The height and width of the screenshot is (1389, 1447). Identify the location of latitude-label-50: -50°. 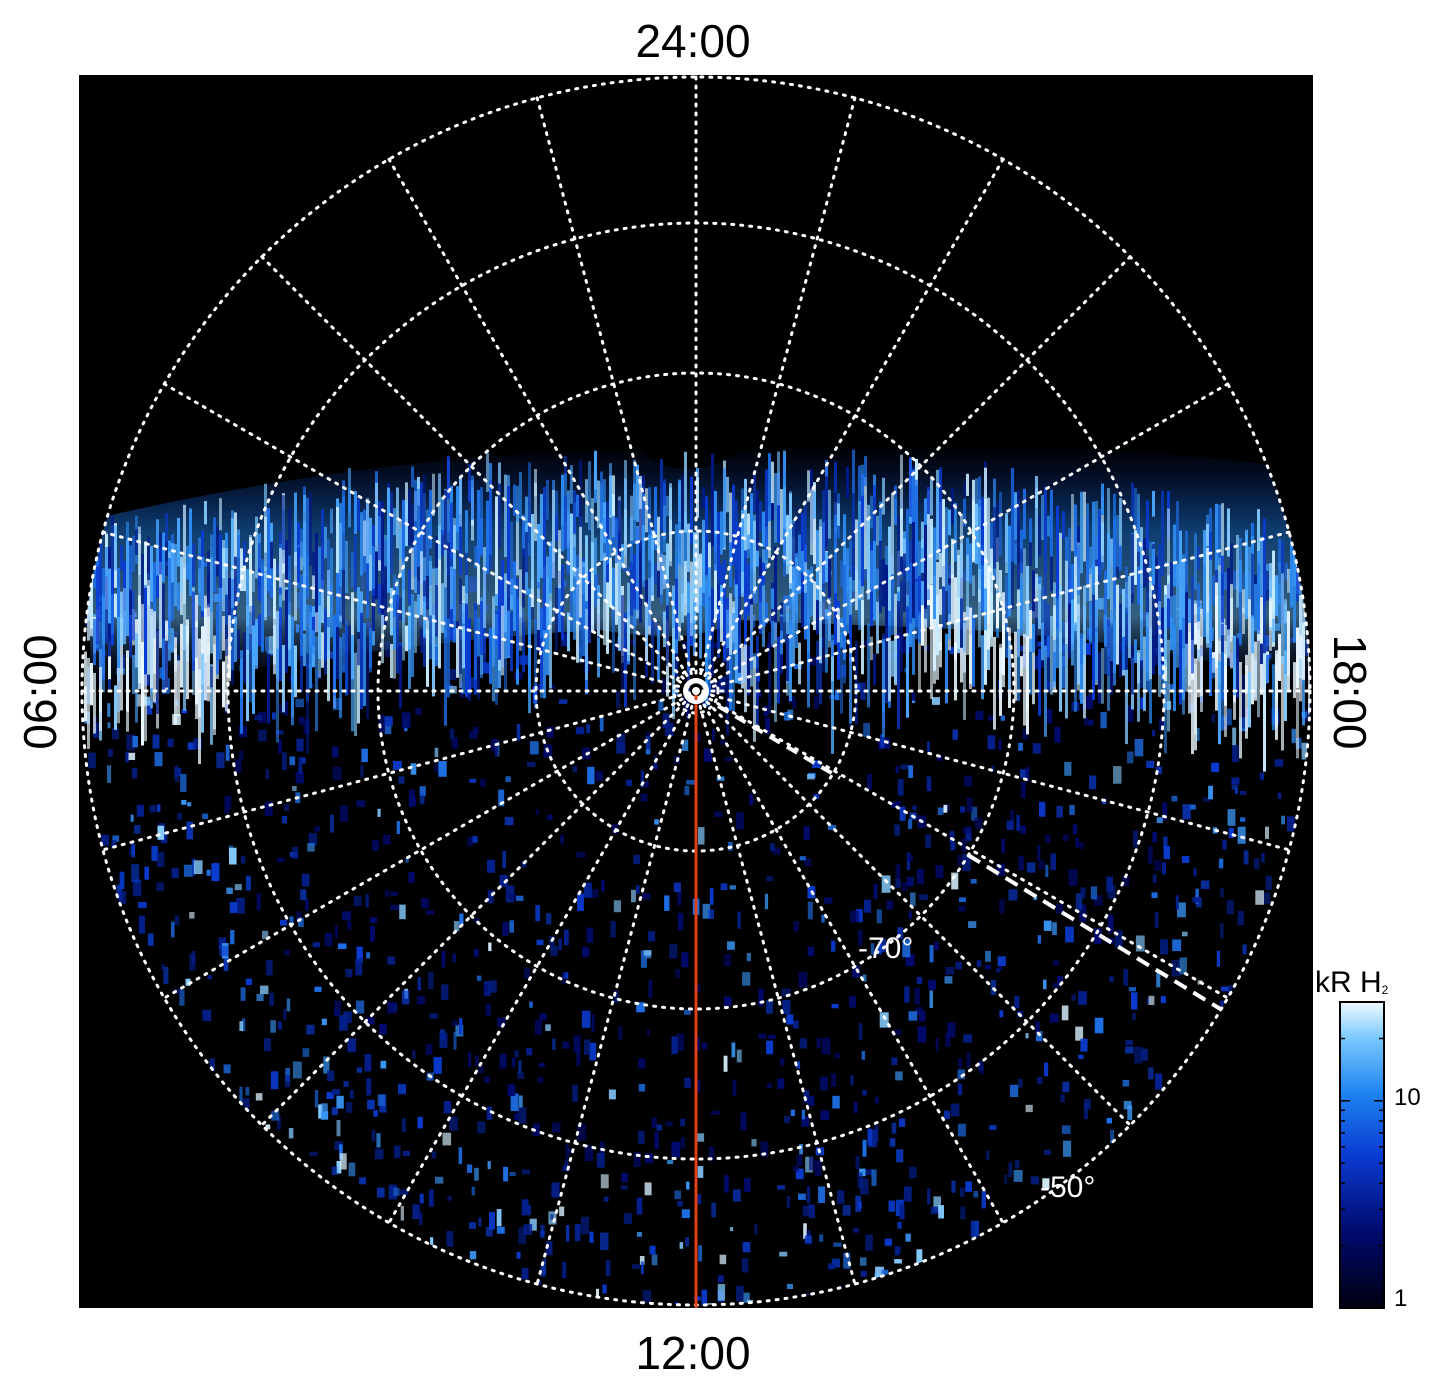
(1067, 1187).